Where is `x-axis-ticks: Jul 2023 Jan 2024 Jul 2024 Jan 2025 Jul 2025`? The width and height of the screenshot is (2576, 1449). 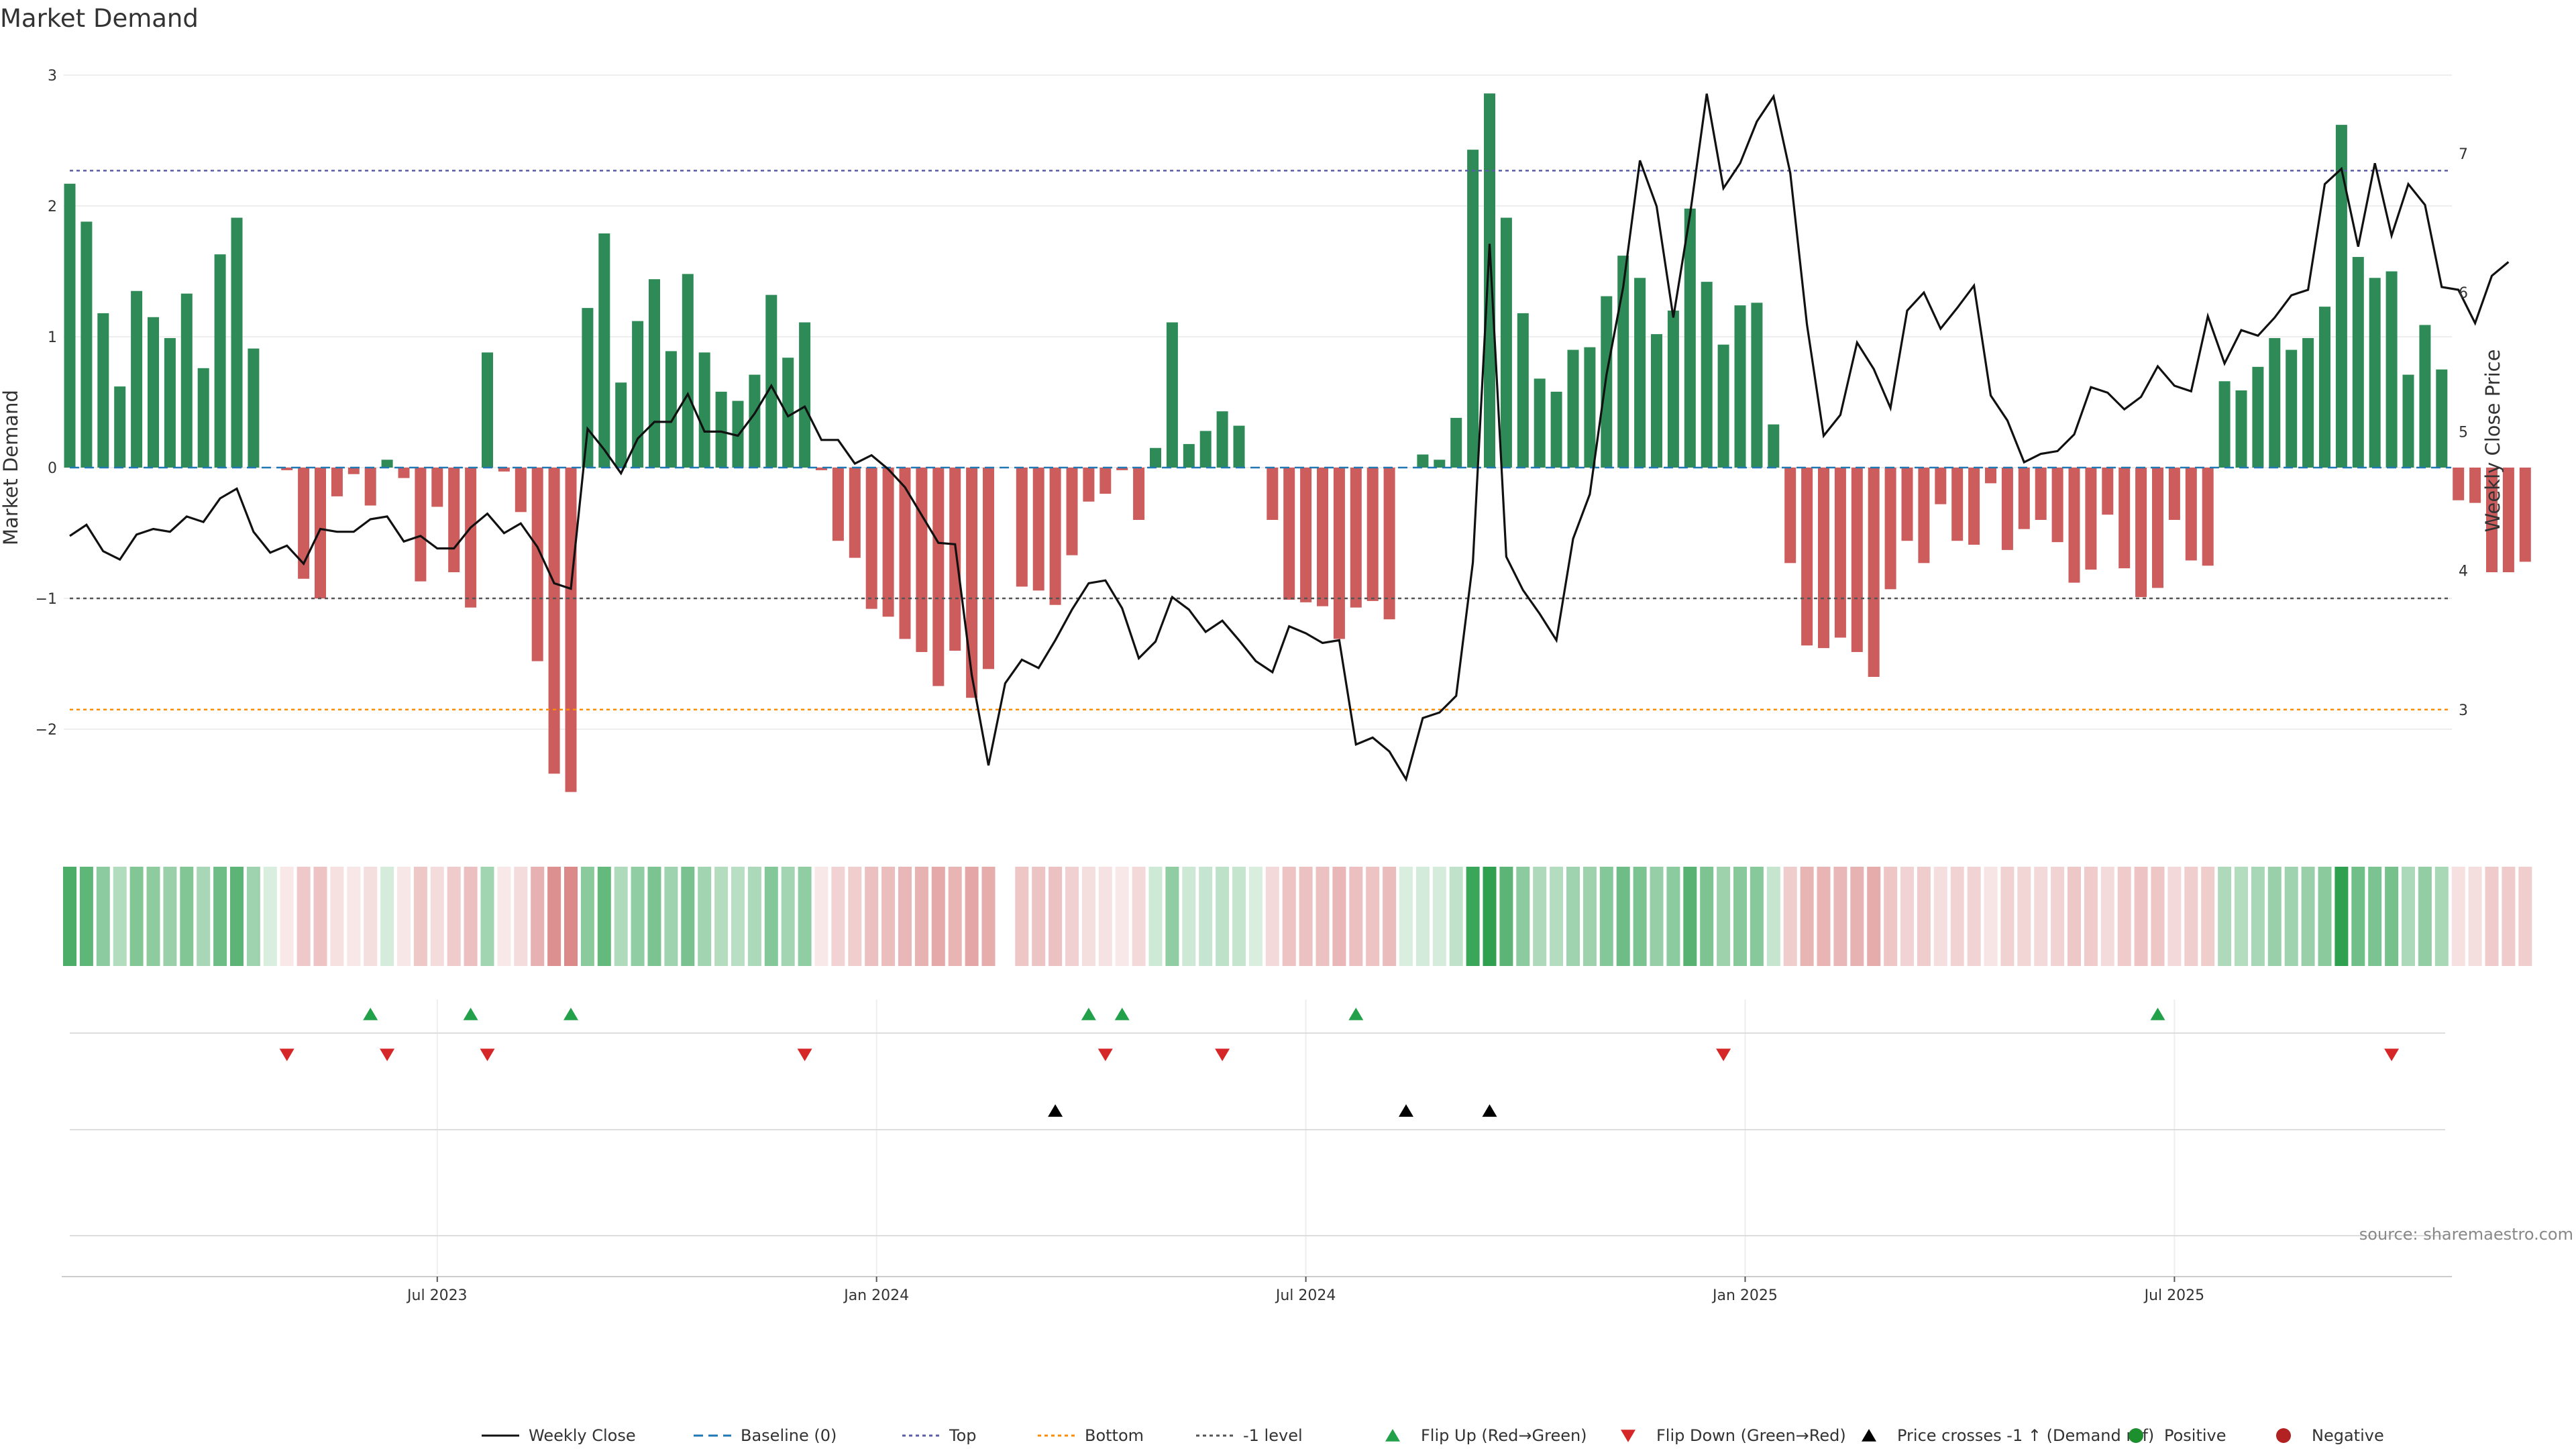 x-axis-ticks: Jul 2023 Jan 2024 Jul 2024 Jan 2025 Jul 2025 is located at coordinates (1305, 1290).